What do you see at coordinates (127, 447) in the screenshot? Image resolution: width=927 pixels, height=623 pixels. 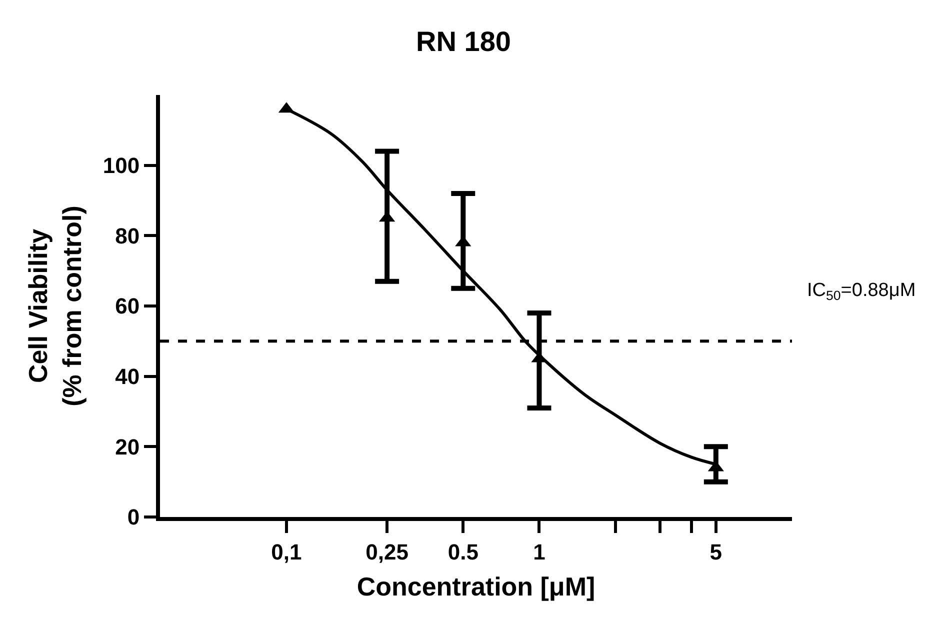 I see `y-tick-label: 20` at bounding box center [127, 447].